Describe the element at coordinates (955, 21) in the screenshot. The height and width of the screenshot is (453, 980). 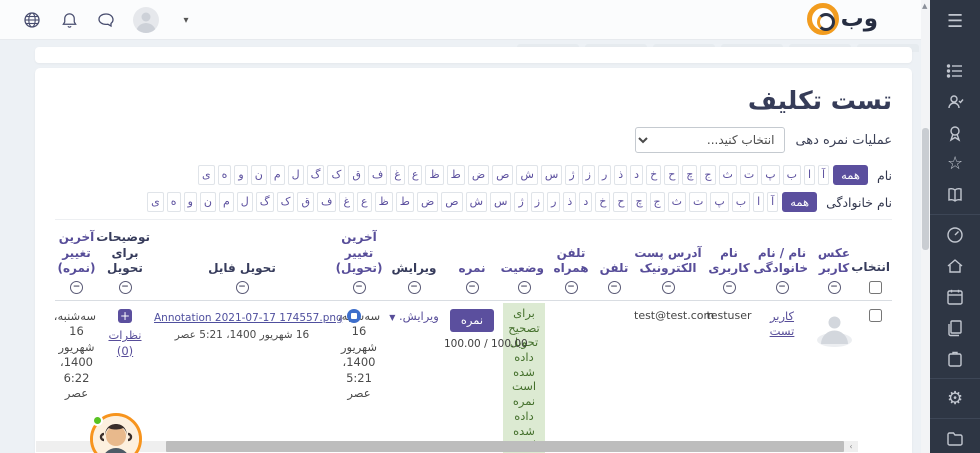
I see `menu-toggle-icon: ☰` at that location.